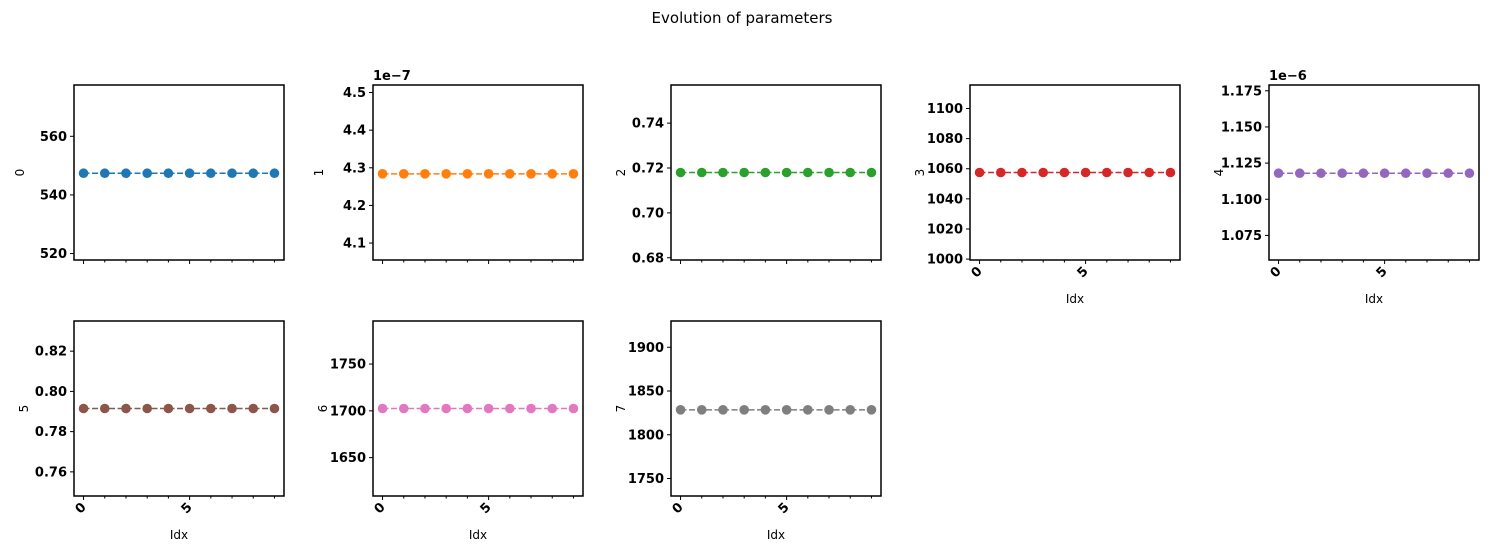 This screenshot has height=553, width=1489. What do you see at coordinates (945, 260) in the screenshot?
I see `y-tick-label: 1000` at bounding box center [945, 260].